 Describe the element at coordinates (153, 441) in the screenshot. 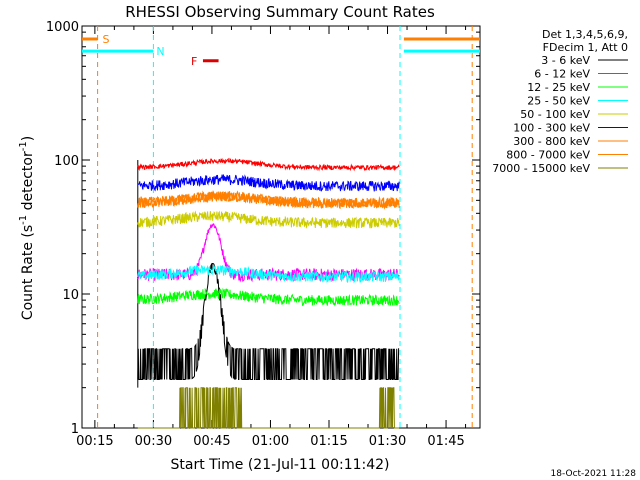

I see `x-tick-label: 00:30` at that location.